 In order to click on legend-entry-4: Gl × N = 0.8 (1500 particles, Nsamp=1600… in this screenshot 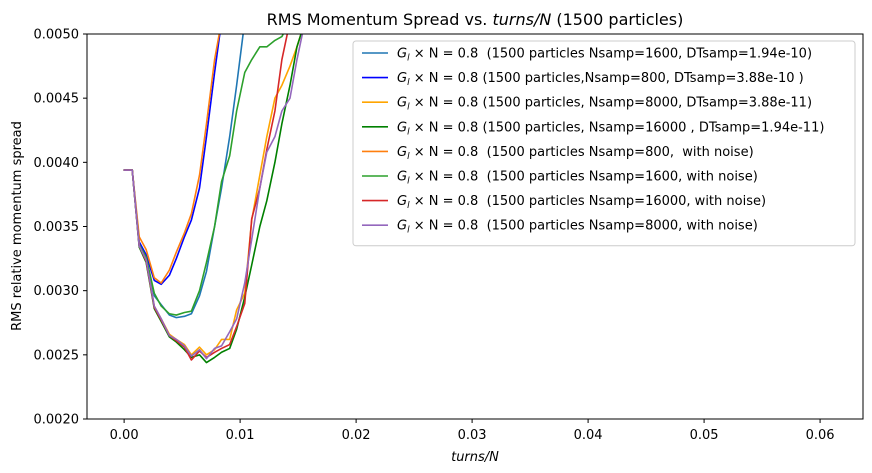, I will do `click(610, 128)`.